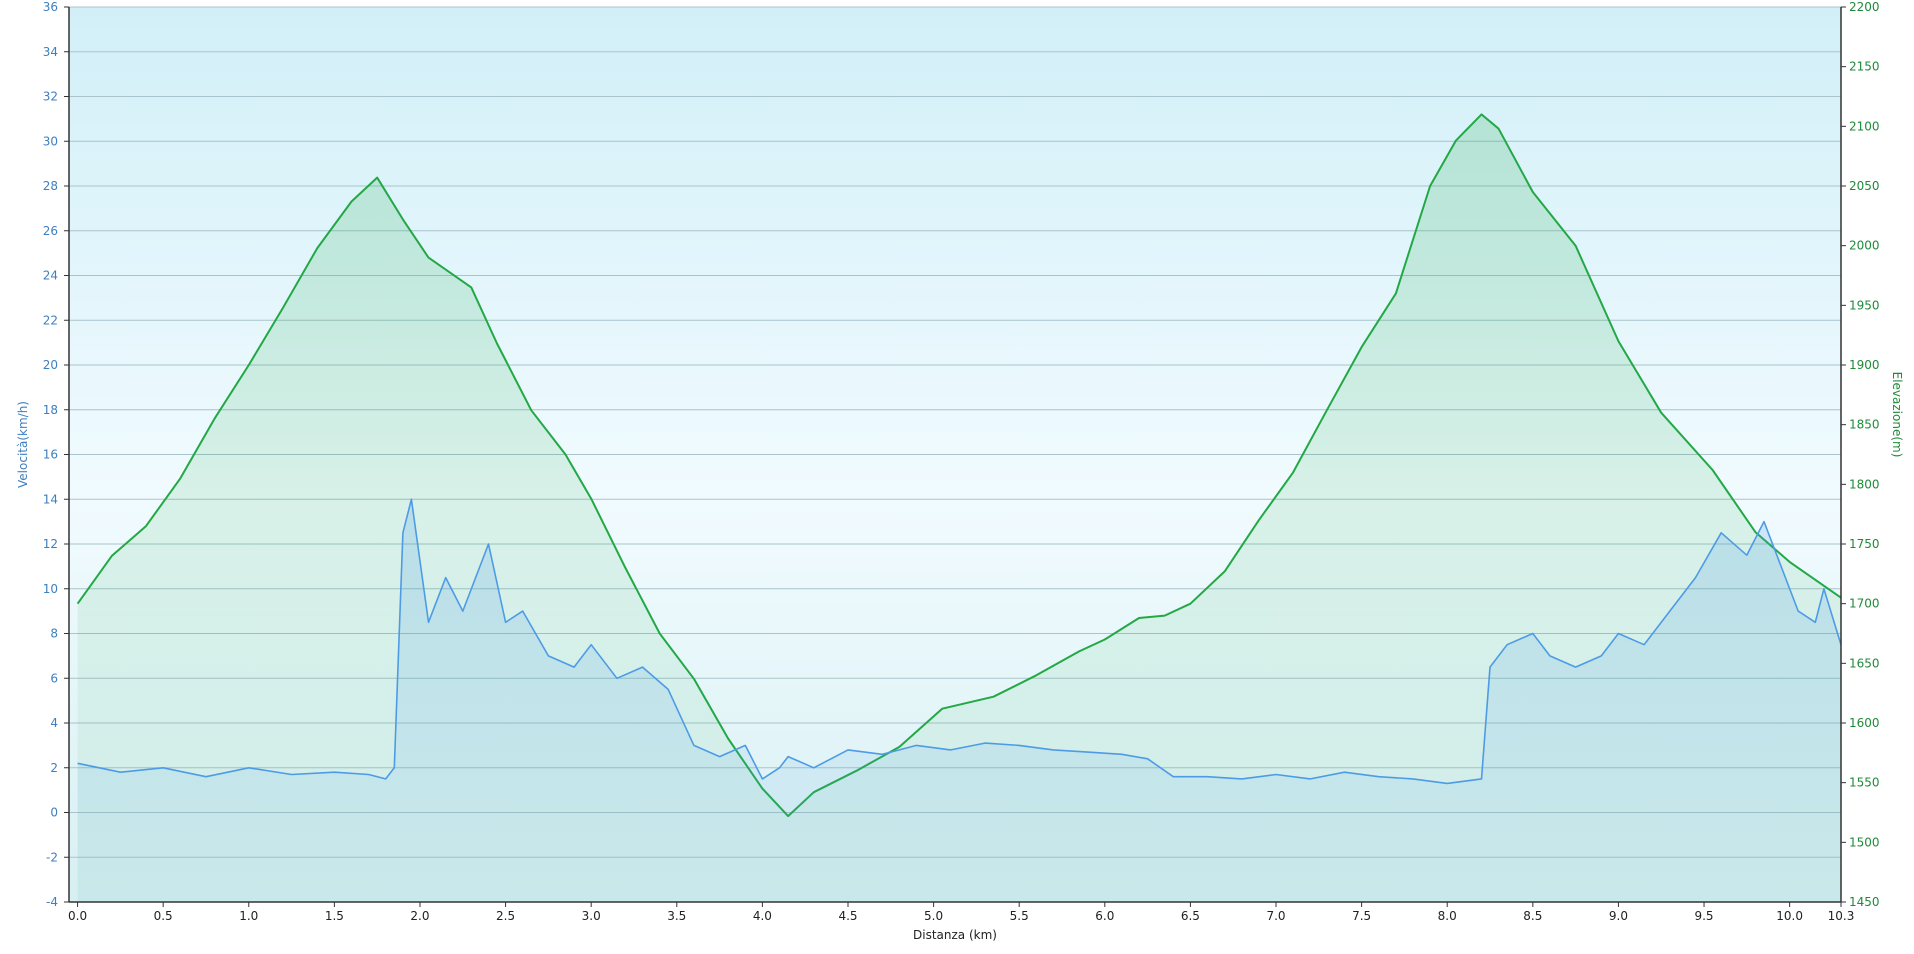  What do you see at coordinates (1532, 916) in the screenshot?
I see `x-tick-label: 8.5` at bounding box center [1532, 916].